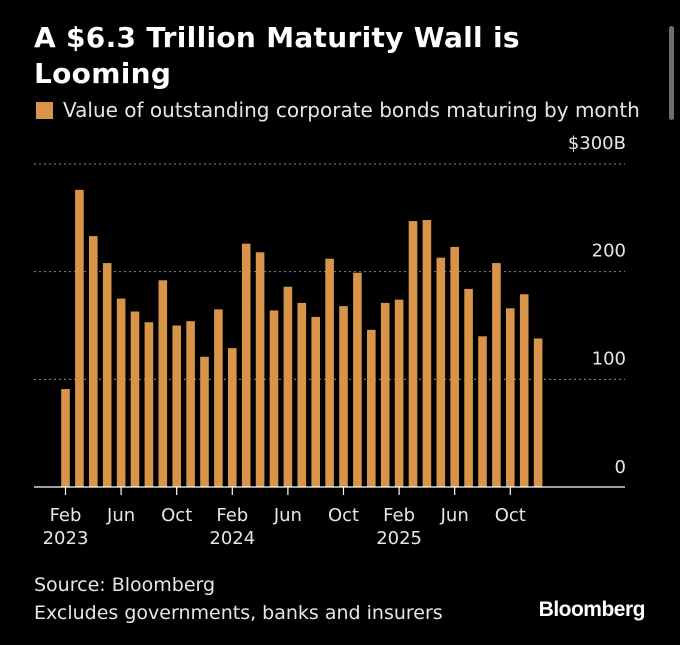 Image resolution: width=680 pixels, height=645 pixels. I want to click on exclusion-note: Excludes governments, banks and insurers, so click(238, 613).